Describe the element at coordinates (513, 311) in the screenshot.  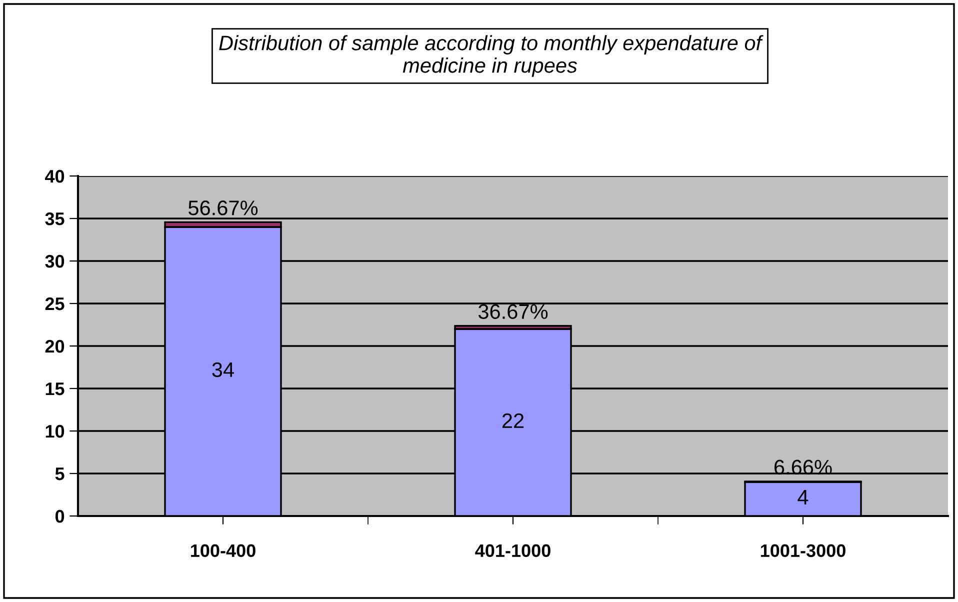
I see `data-label: 36.67%` at that location.